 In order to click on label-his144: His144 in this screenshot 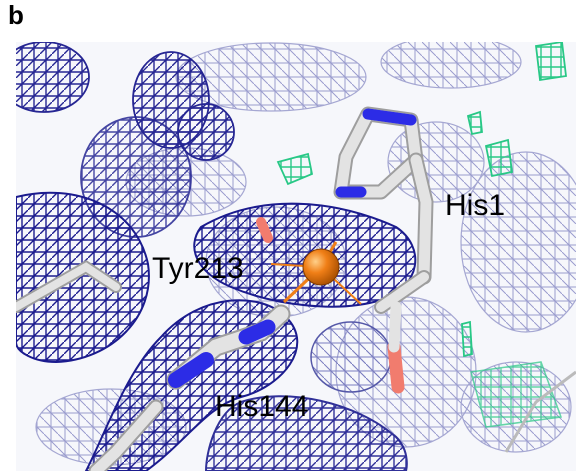, I will do `click(262, 406)`.